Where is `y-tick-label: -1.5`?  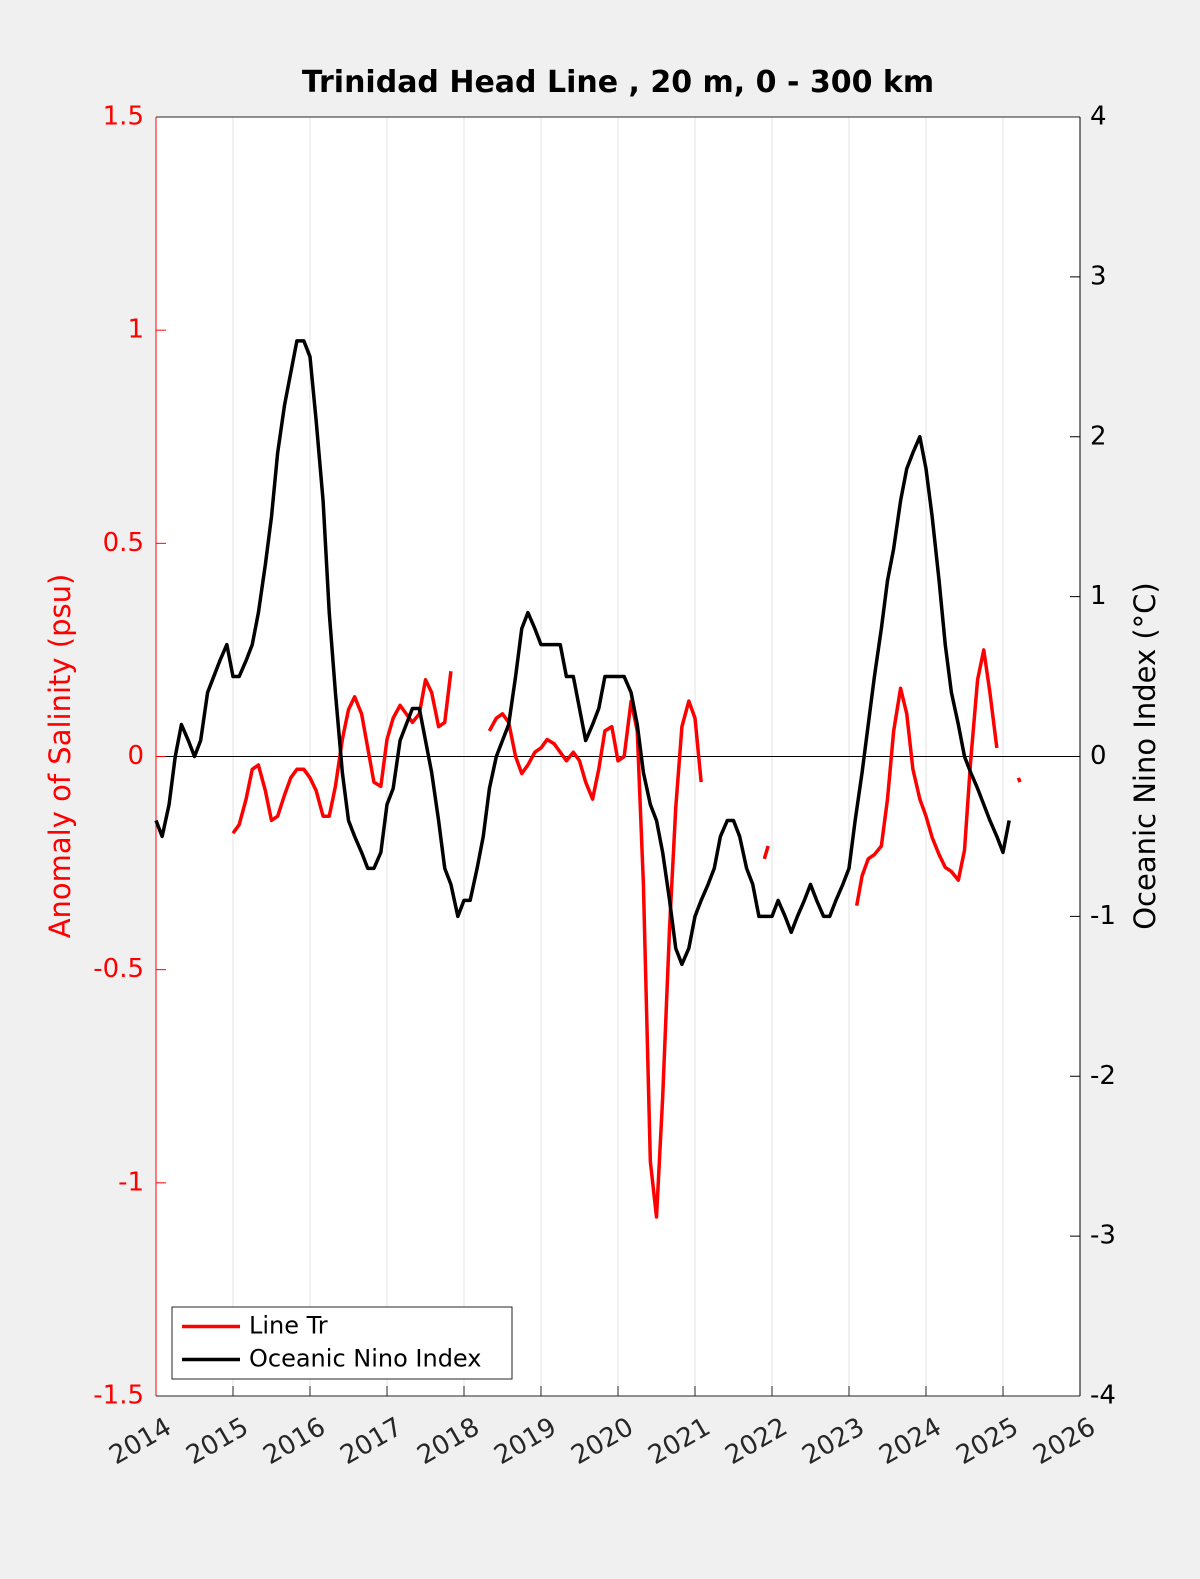 y-tick-label: -1.5 is located at coordinates (118, 1396).